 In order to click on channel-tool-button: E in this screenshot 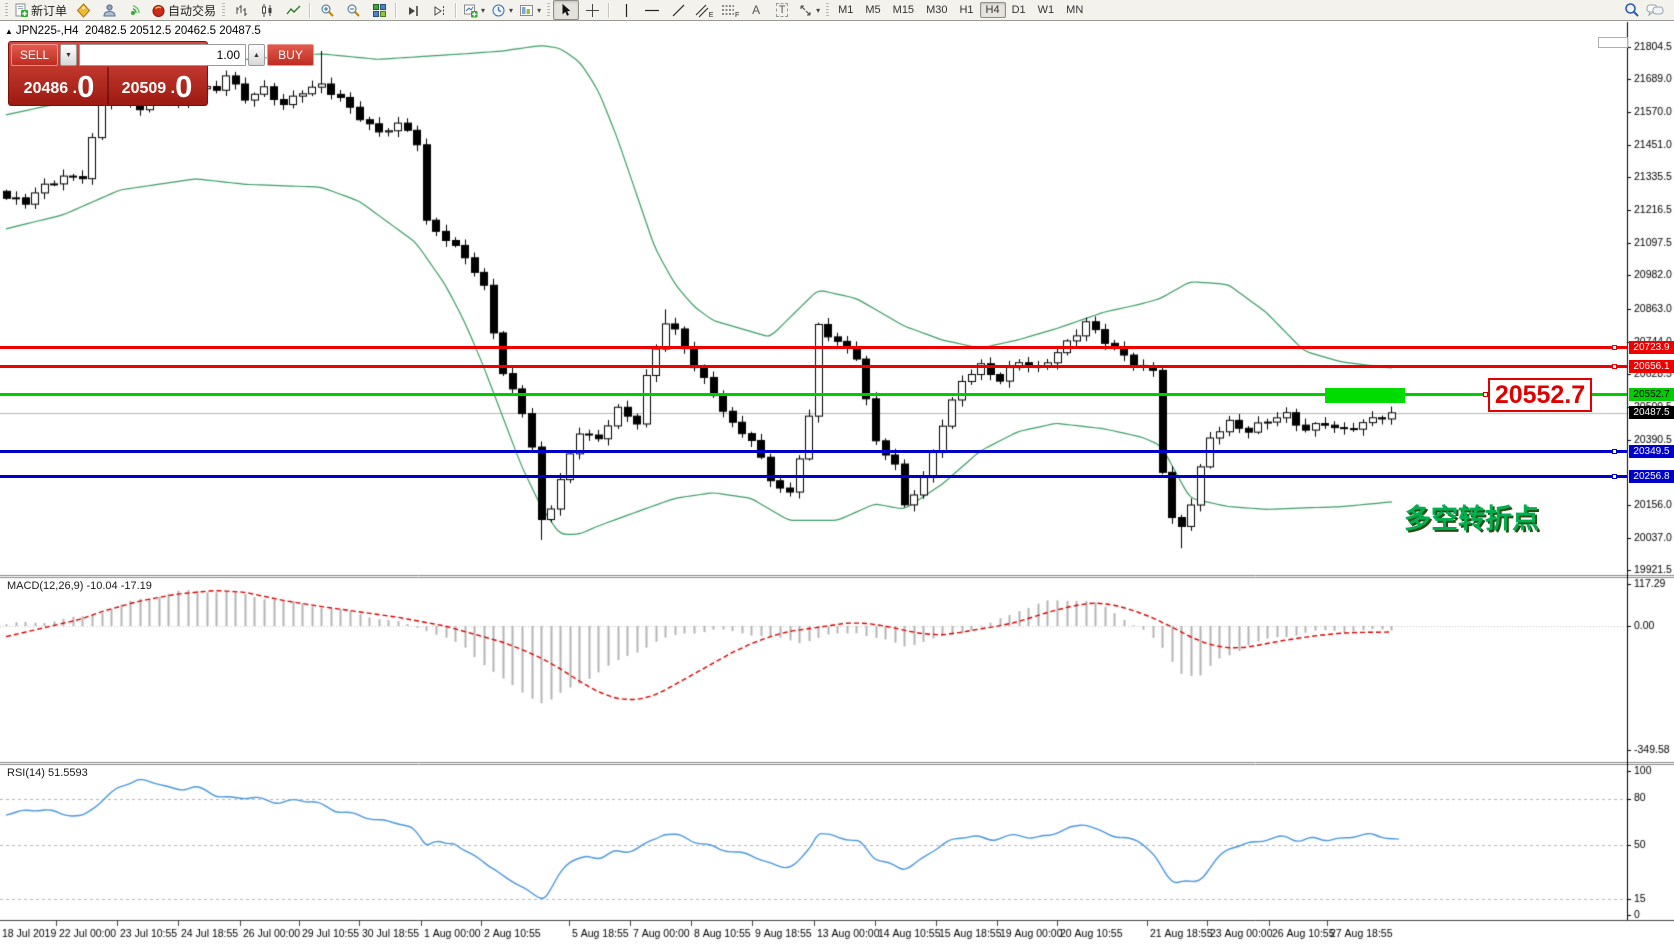, I will do `click(704, 10)`.